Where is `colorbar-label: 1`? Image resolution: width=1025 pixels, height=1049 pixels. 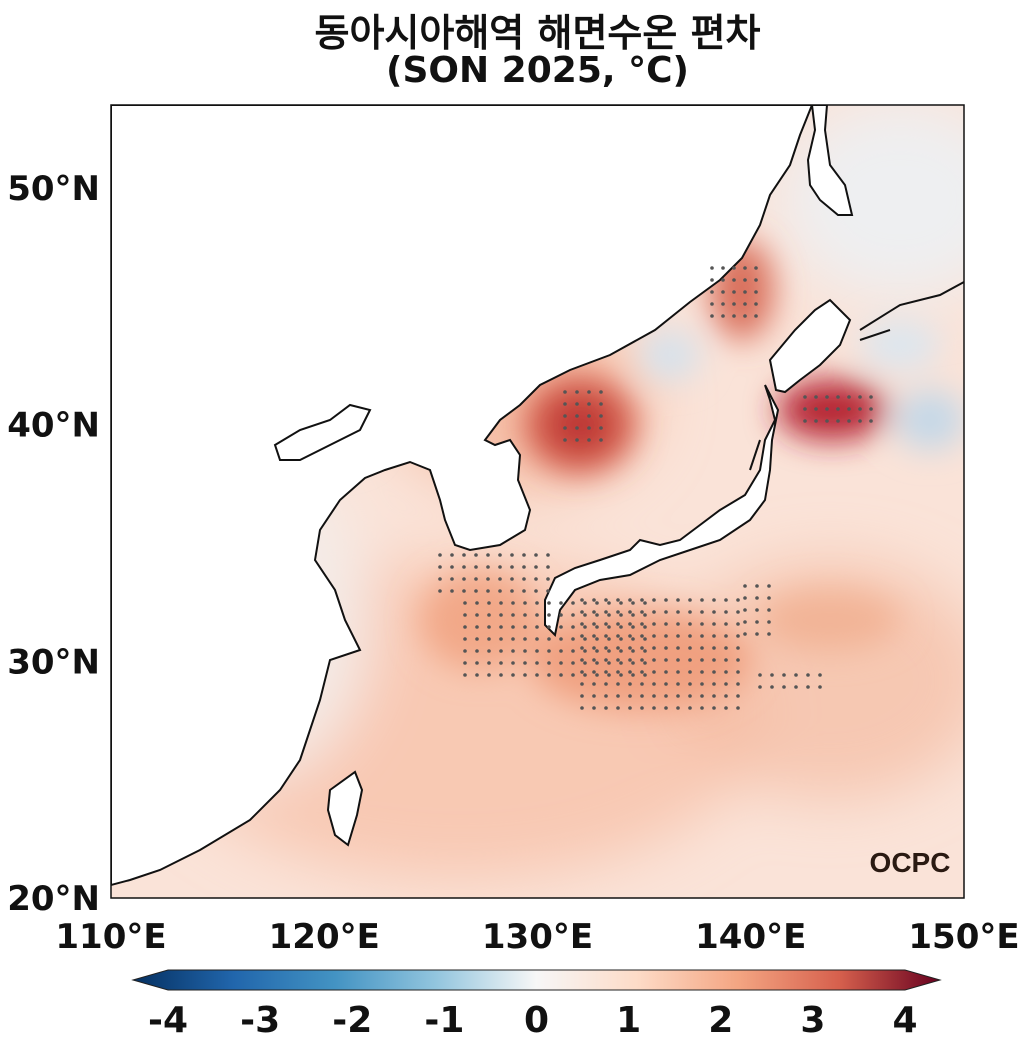
colorbar-label: 1 is located at coordinates (628, 1020).